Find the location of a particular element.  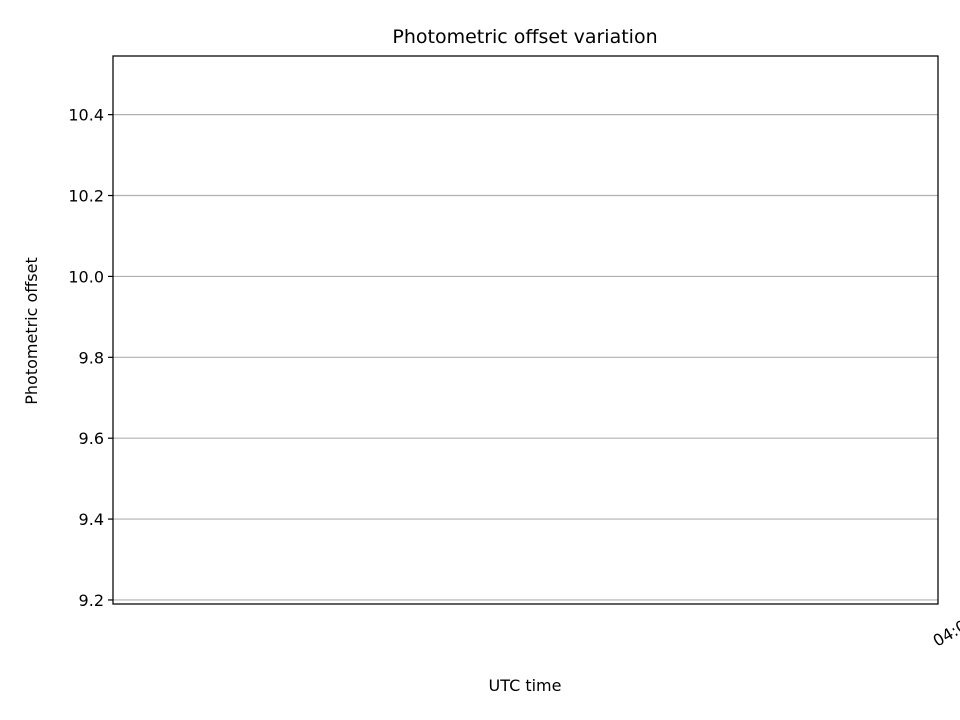

x-axis-label: UTC time is located at coordinates (525, 685).